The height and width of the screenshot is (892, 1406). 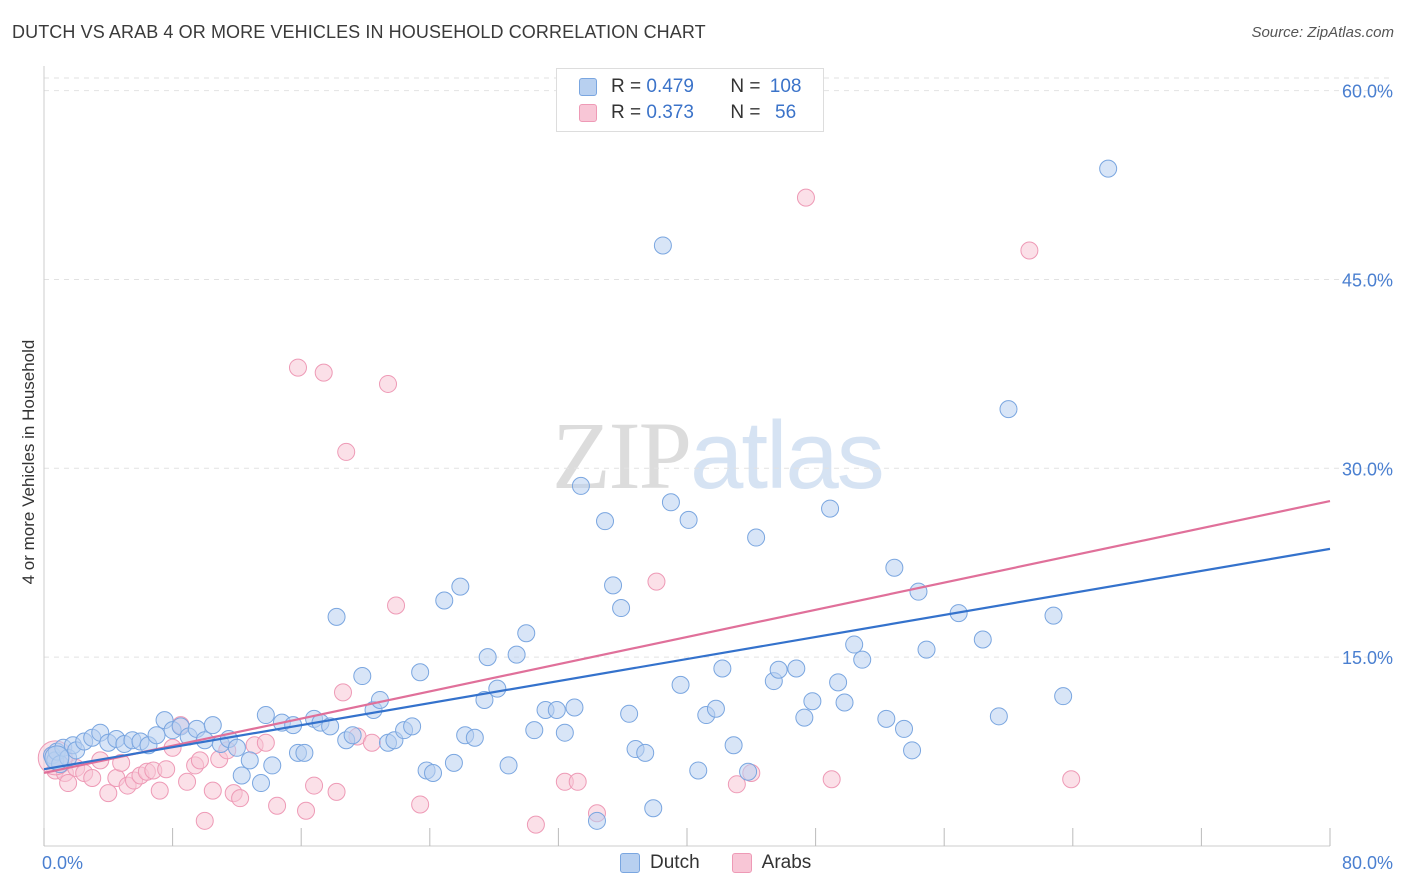 I want to click on y-tick-label: 45.0%, so click(x=1367, y=280).